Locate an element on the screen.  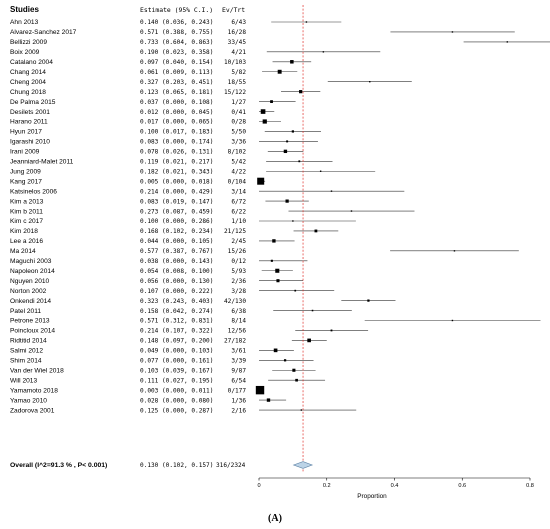
study-name: Hyun 2017 is located at coordinates (26, 132).